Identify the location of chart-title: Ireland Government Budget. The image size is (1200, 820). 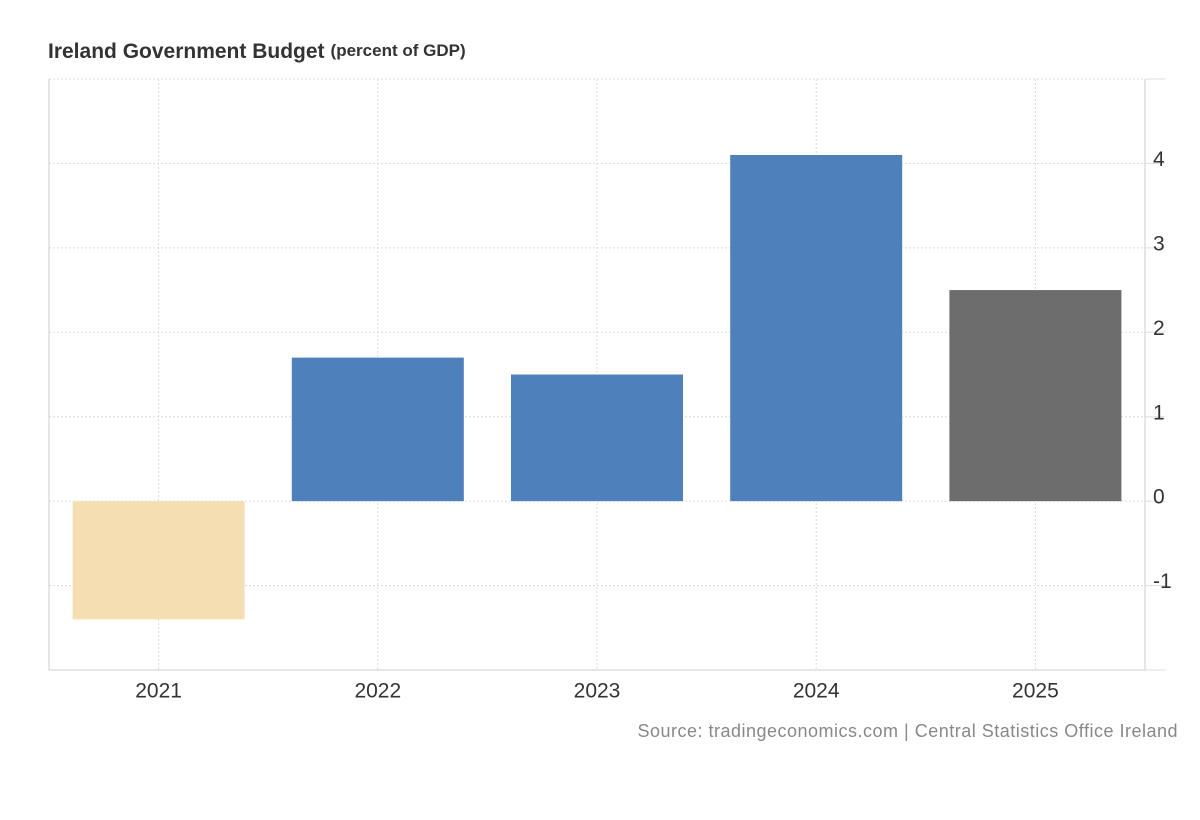
(186, 51).